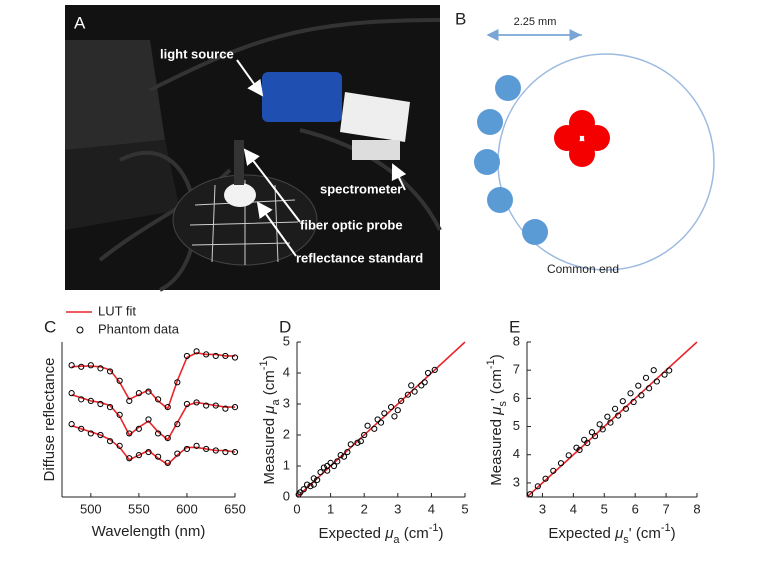 The width and height of the screenshot is (783, 577). Describe the element at coordinates (361, 188) in the screenshot. I see `annotation: spectrometer` at that location.